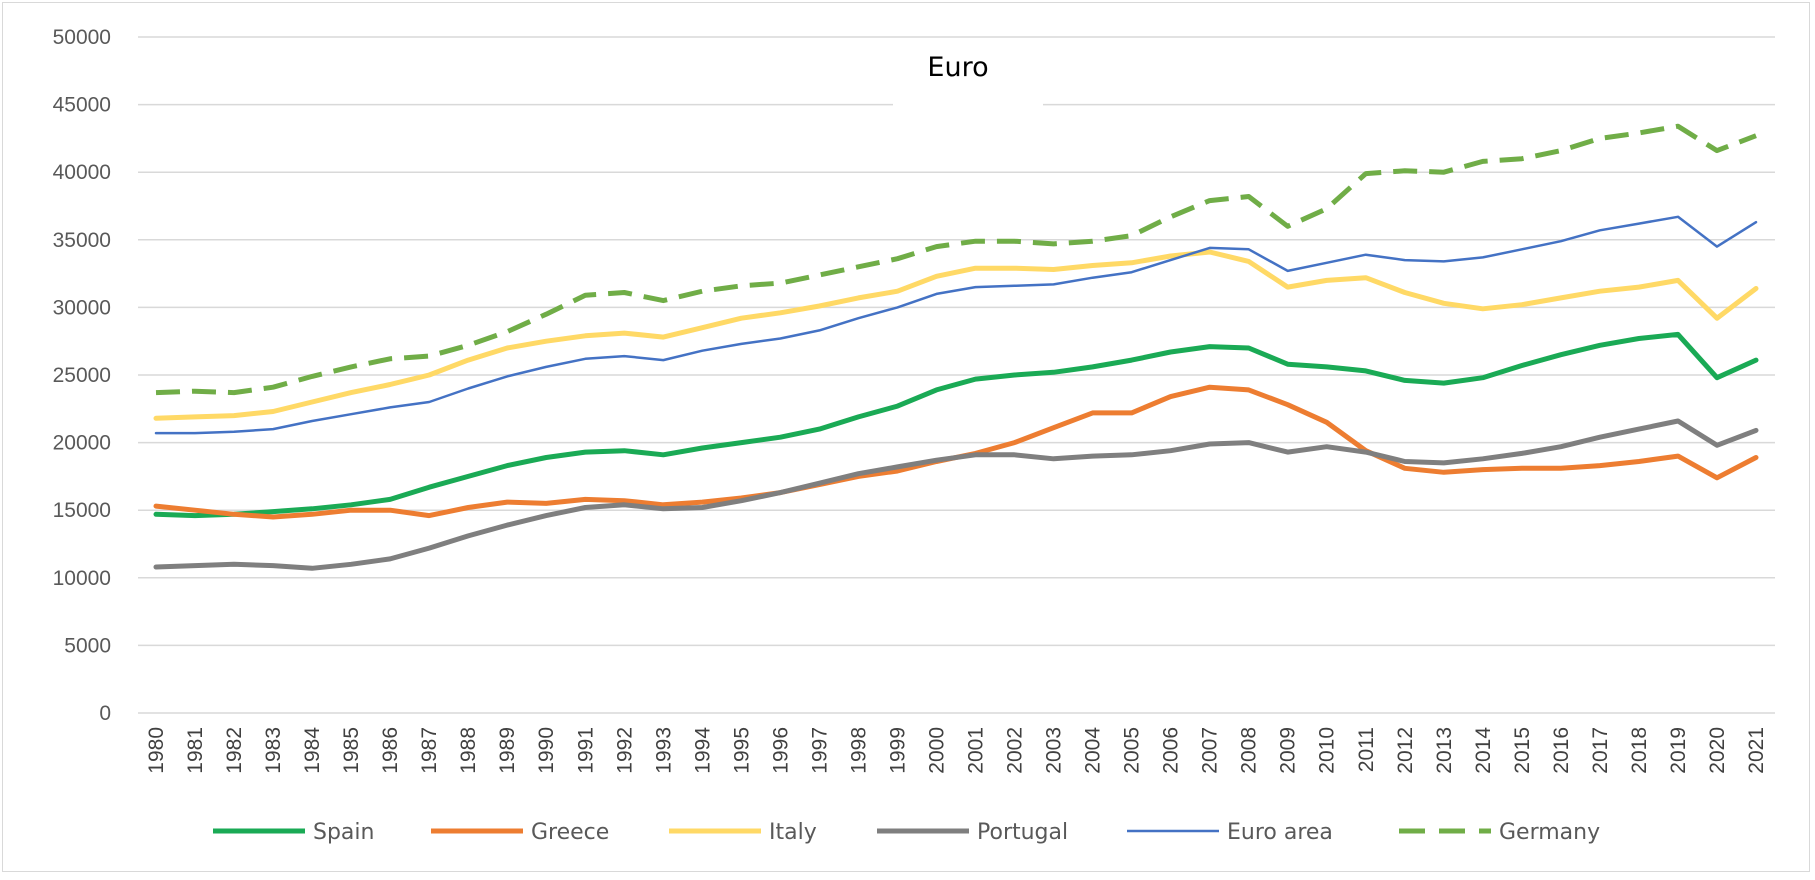 The height and width of the screenshot is (880, 1815). I want to click on x-tick-label: 1986, so click(390, 750).